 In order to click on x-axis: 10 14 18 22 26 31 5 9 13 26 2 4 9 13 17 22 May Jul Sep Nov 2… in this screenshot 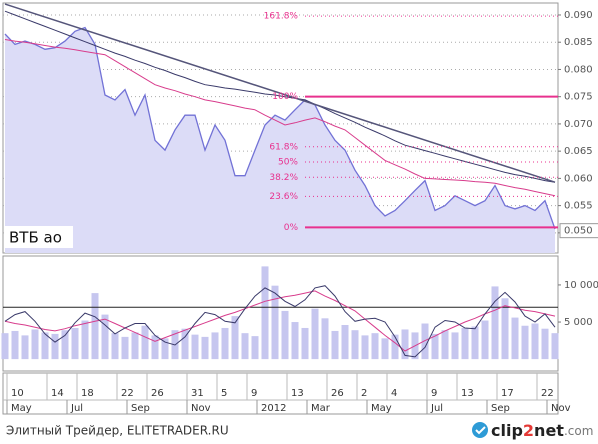, I will do `click(286, 393)`.